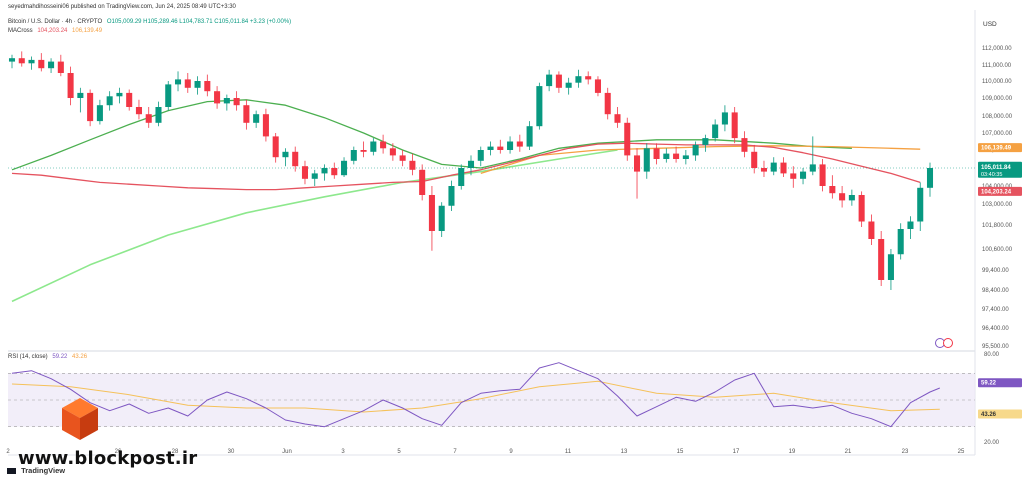  Describe the element at coordinates (989, 384) in the screenshot. I see `rsi-value-tag-text: 59.22` at that location.